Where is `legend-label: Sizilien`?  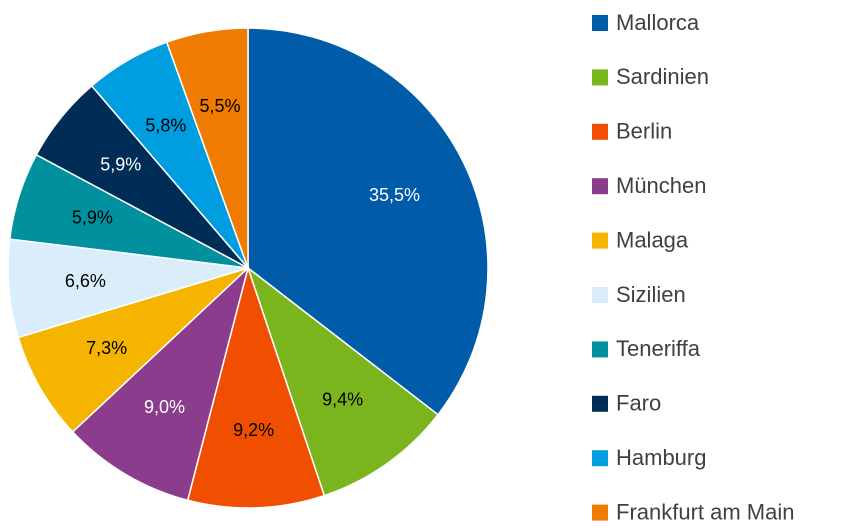 legend-label: Sizilien is located at coordinates (651, 294).